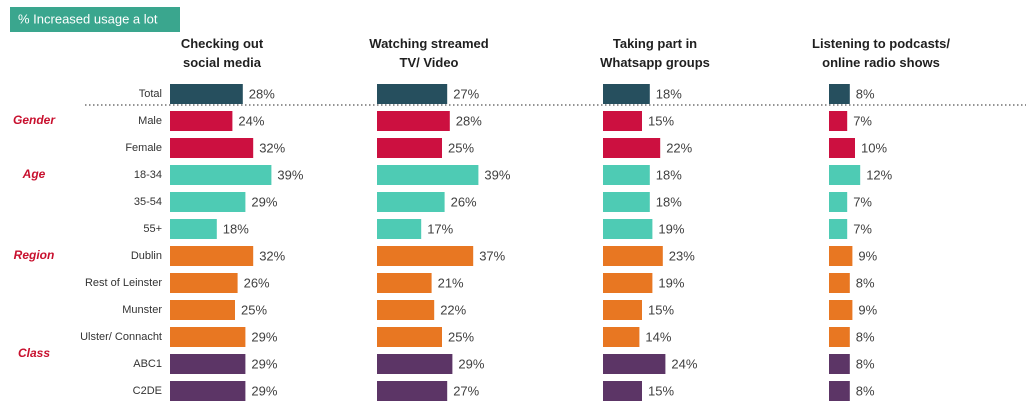 The width and height of the screenshot is (1026, 401). What do you see at coordinates (222, 62) in the screenshot?
I see `panel-title-line: social media` at bounding box center [222, 62].